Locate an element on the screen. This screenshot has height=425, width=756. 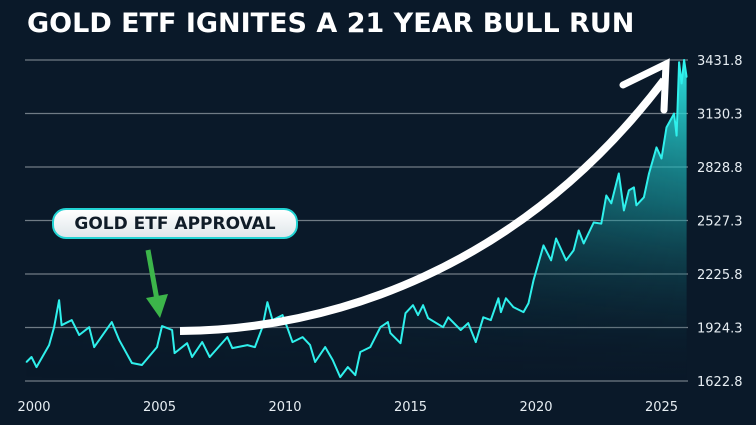
green-arrow-icon is located at coordinates (156, 283).